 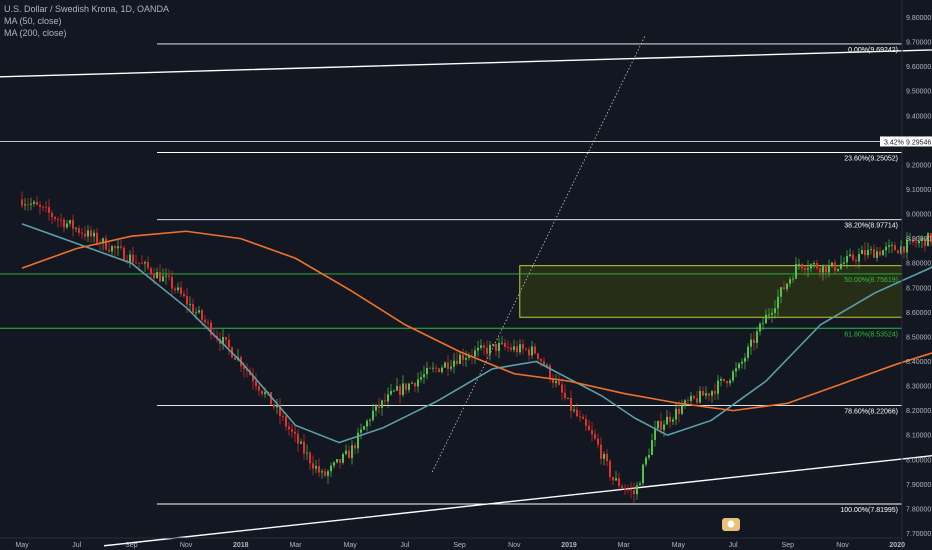 What do you see at coordinates (918, 387) in the screenshot?
I see `y-tick-label: 8.30000` at bounding box center [918, 387].